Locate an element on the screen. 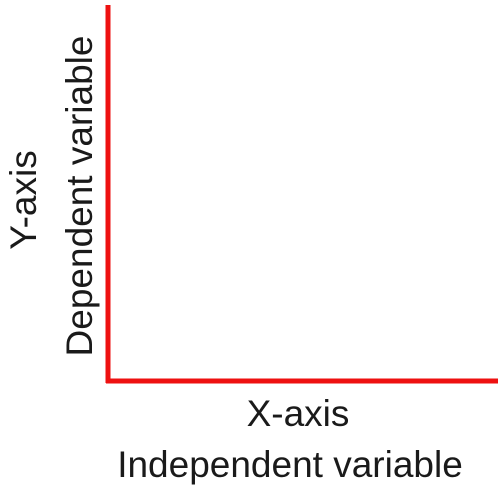 This screenshot has height=491, width=498. x-axis-subtitle: Independent variable is located at coordinates (290, 464).